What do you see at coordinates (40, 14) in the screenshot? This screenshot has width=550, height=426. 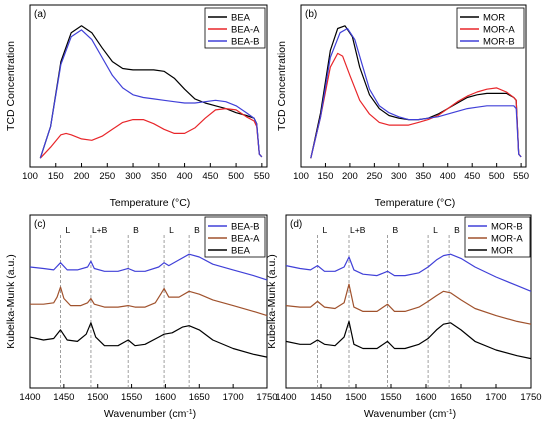 I see `panel-label: (a)` at bounding box center [40, 14].